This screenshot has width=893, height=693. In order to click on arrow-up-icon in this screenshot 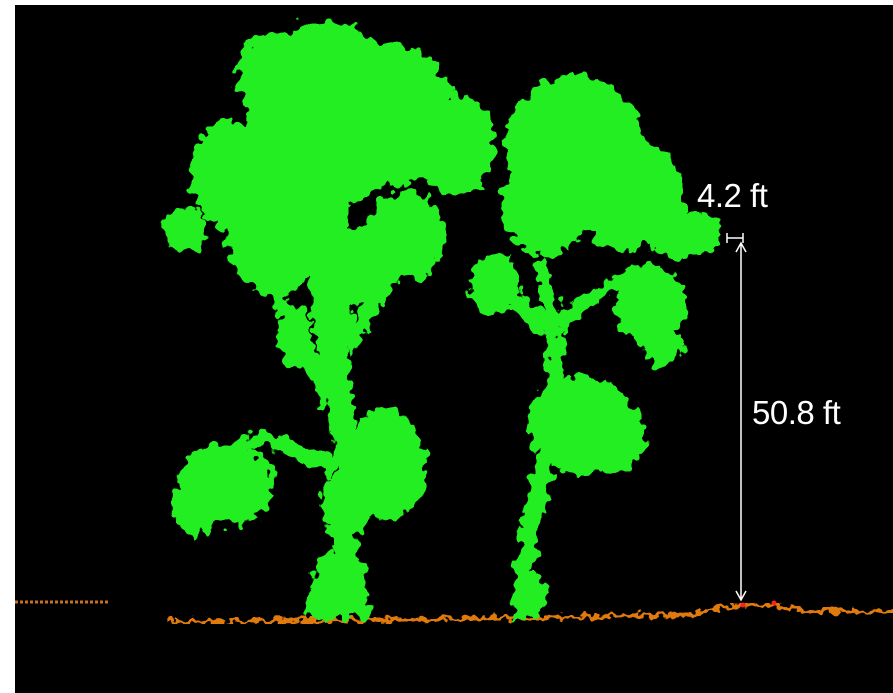, I will do `click(741, 247)`.